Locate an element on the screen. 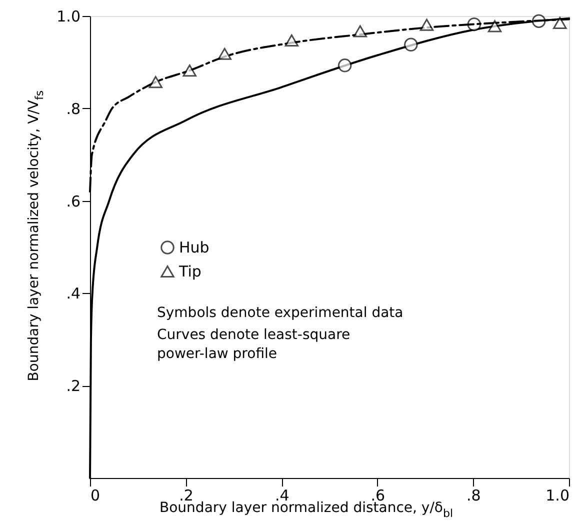 This screenshot has height=532, width=581. x-tick-label: 0 is located at coordinates (95, 495).